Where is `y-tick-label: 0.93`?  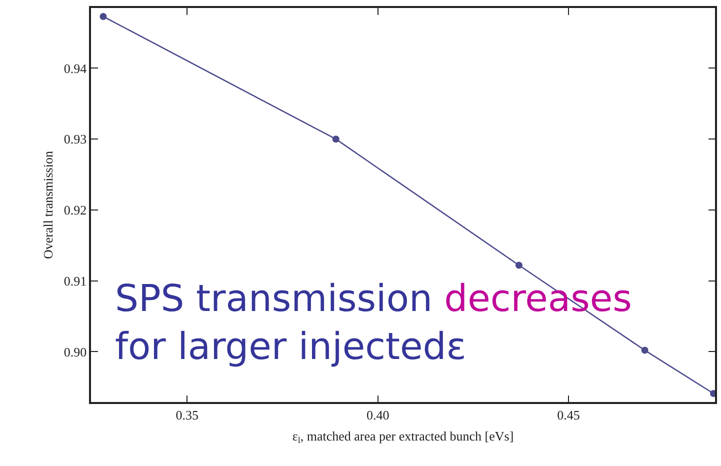 y-tick-label: 0.93 is located at coordinates (75, 139).